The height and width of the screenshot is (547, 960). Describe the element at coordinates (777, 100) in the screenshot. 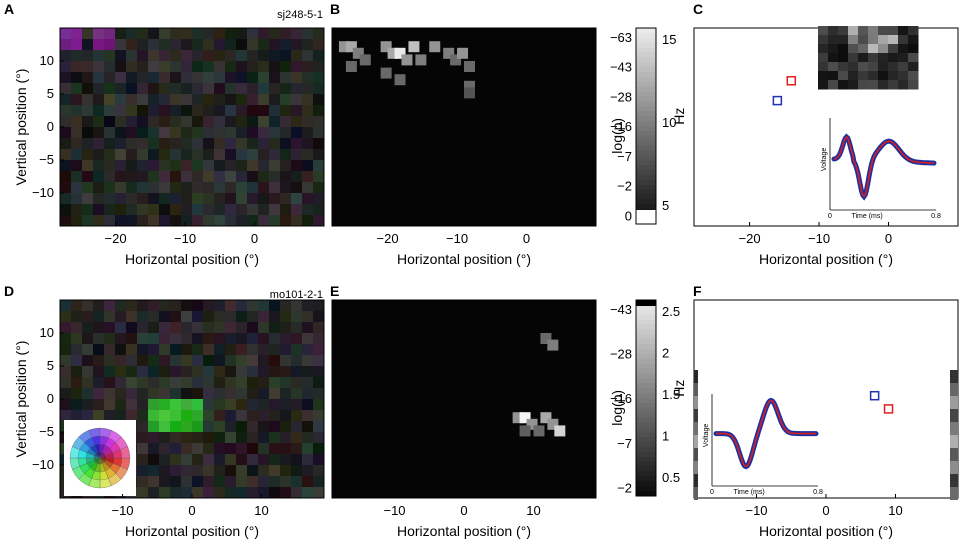

I see `marker-blue` at that location.